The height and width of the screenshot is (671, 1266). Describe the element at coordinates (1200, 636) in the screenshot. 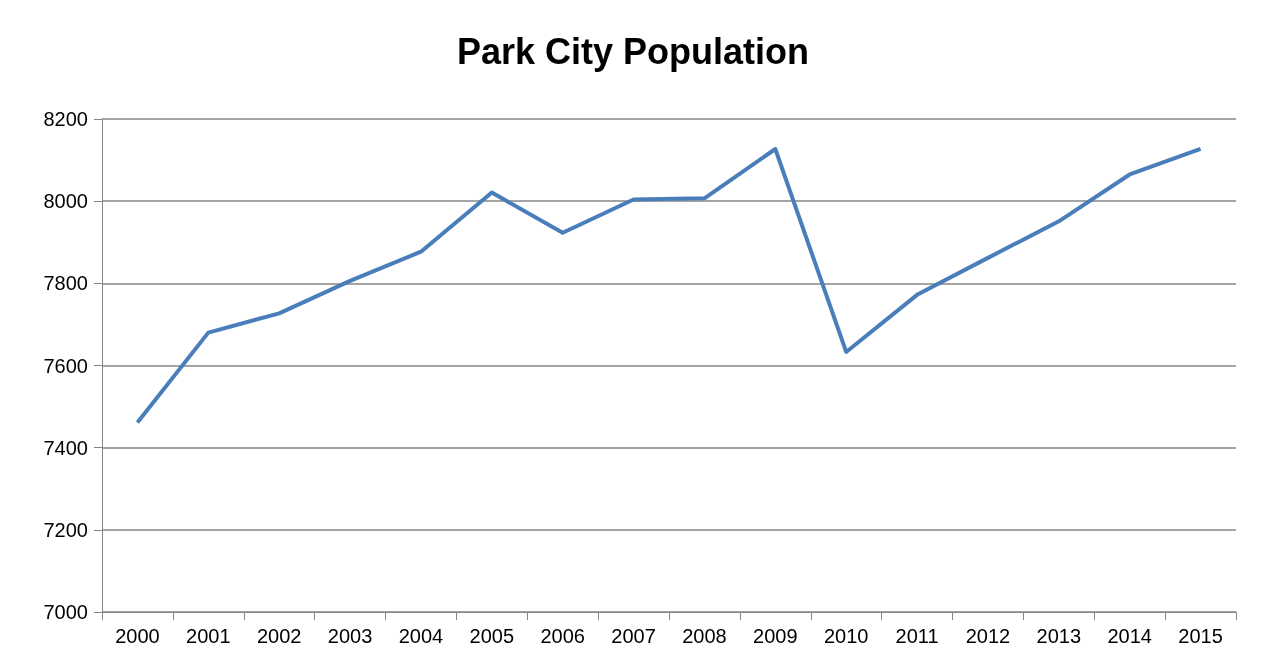

I see `x-tick-label: 2015` at that location.